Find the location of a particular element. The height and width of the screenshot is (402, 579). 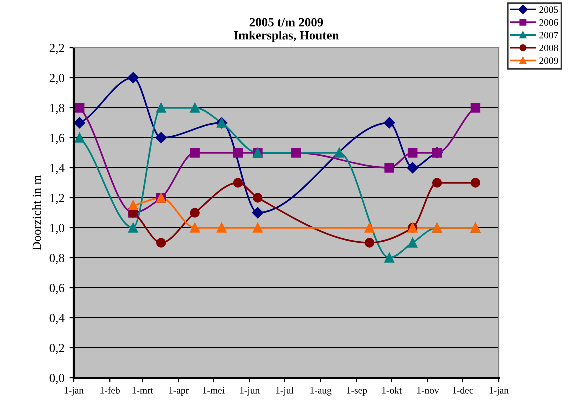

y-tick-label: 1,4 is located at coordinates (57, 169).